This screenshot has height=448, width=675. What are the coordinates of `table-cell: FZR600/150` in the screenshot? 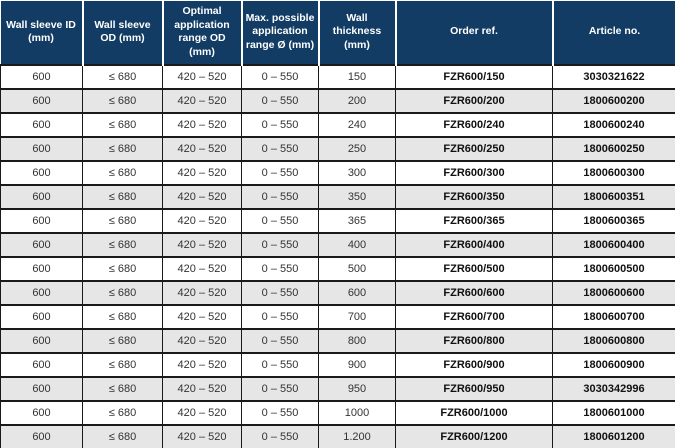 It's located at (474, 76).